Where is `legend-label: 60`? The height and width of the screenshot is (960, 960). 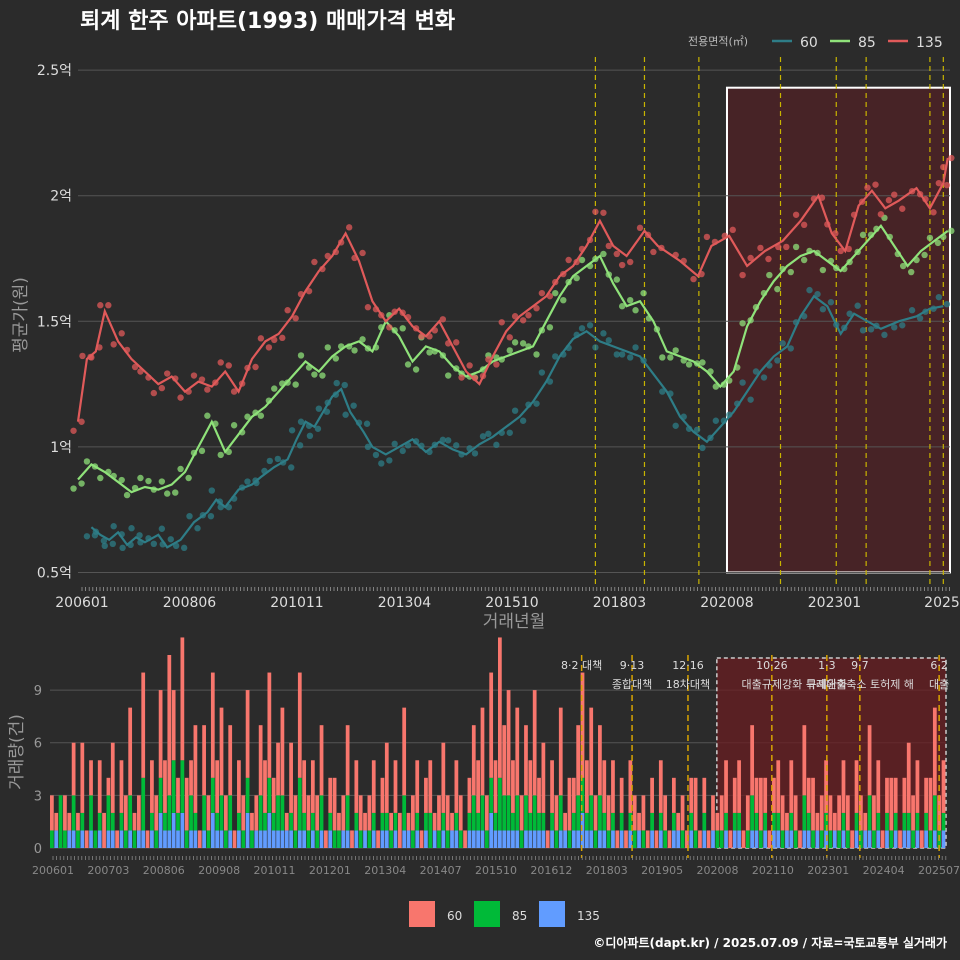 legend-label: 60 is located at coordinates (454, 916).